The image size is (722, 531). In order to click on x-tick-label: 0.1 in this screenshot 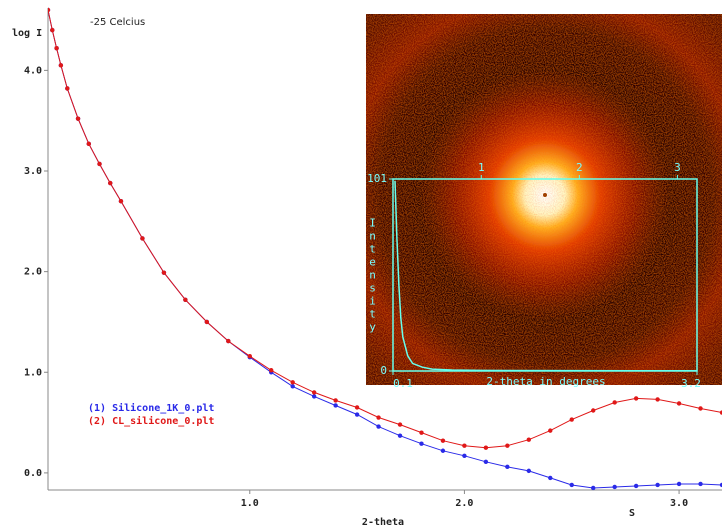, I will do `click(403, 383)`.